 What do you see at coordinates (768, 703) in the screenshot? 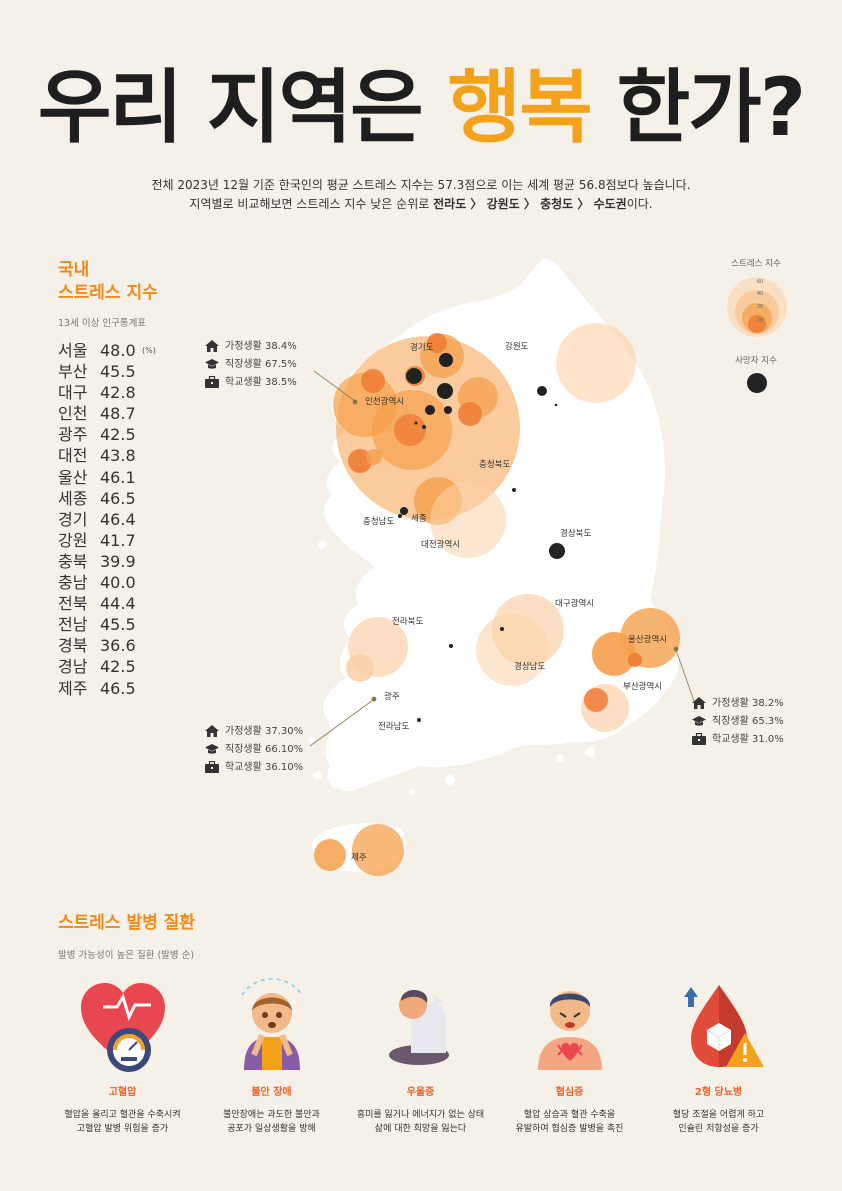
I see `life-stat-value: 38.2%` at bounding box center [768, 703].